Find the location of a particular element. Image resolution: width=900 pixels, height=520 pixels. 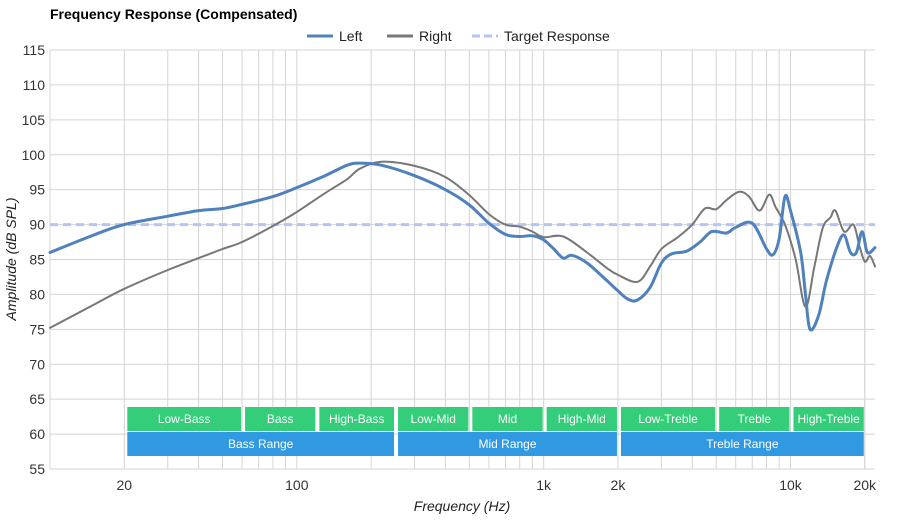

x-tick-label: 2k is located at coordinates (619, 485).